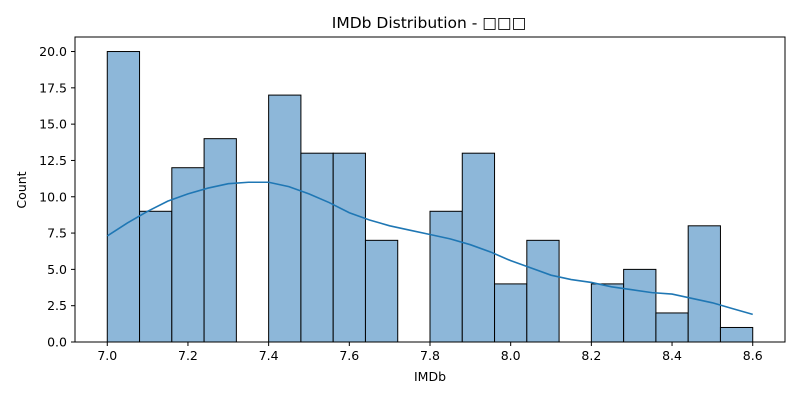 The width and height of the screenshot is (800, 400). What do you see at coordinates (57, 269) in the screenshot?
I see `y-tick-label-2: 5.0` at bounding box center [57, 269].